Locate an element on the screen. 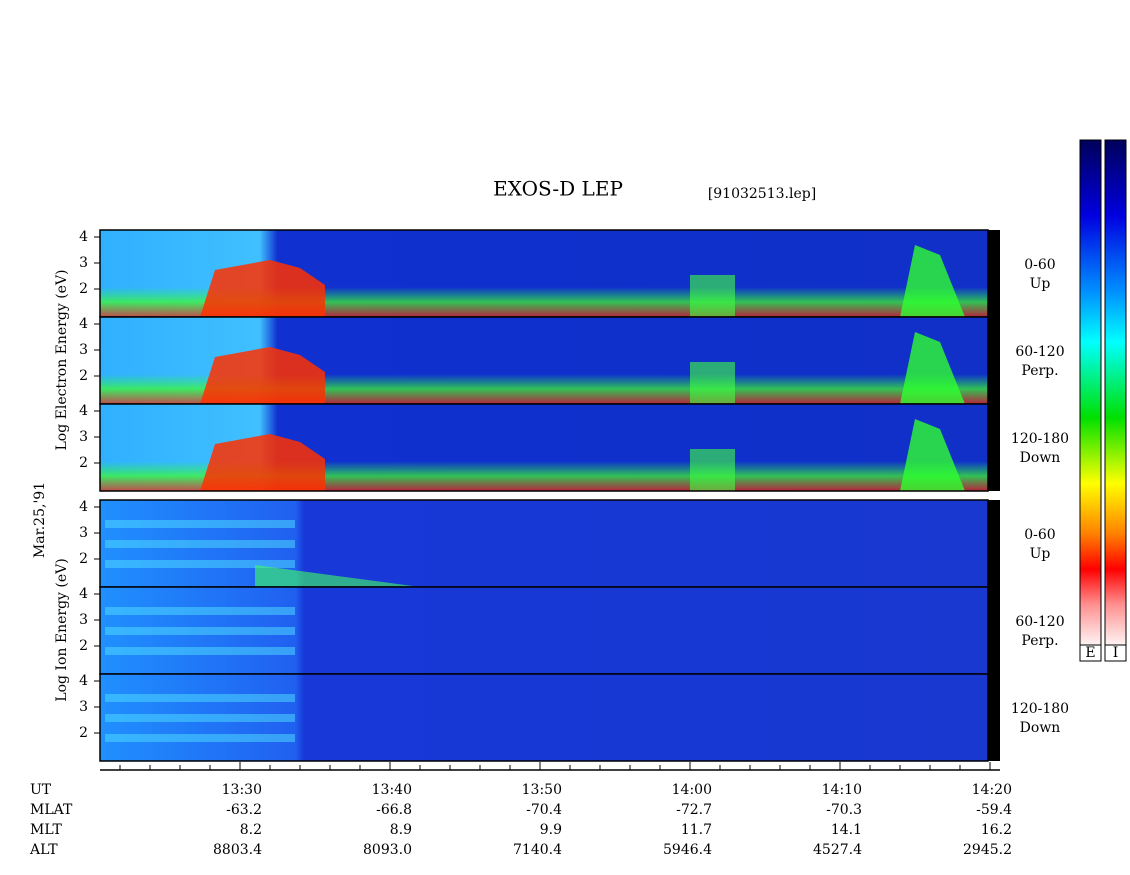  colorbar-label: E is located at coordinates (1090, 653).